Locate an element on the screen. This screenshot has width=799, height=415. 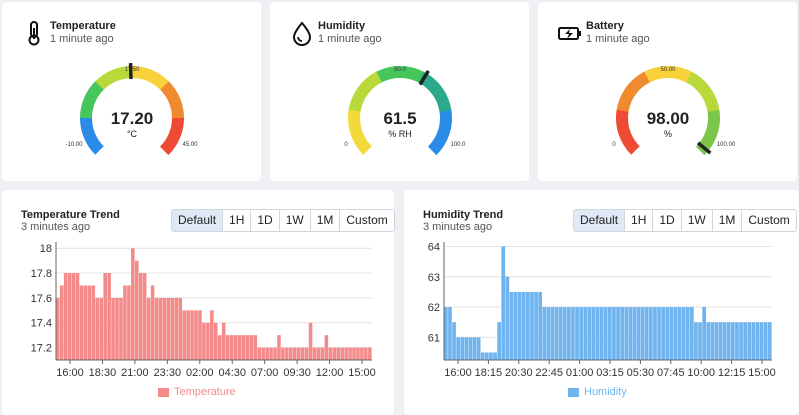
range-1w-button: 1W is located at coordinates (295, 220).